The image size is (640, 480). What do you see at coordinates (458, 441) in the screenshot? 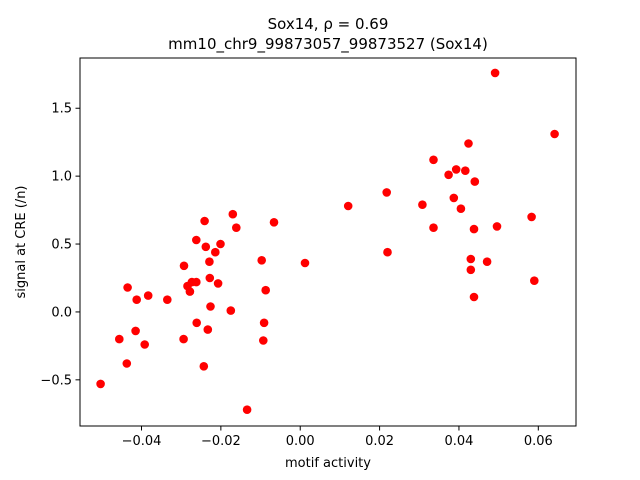
I see `x-tick-label: 0.04` at bounding box center [458, 441].